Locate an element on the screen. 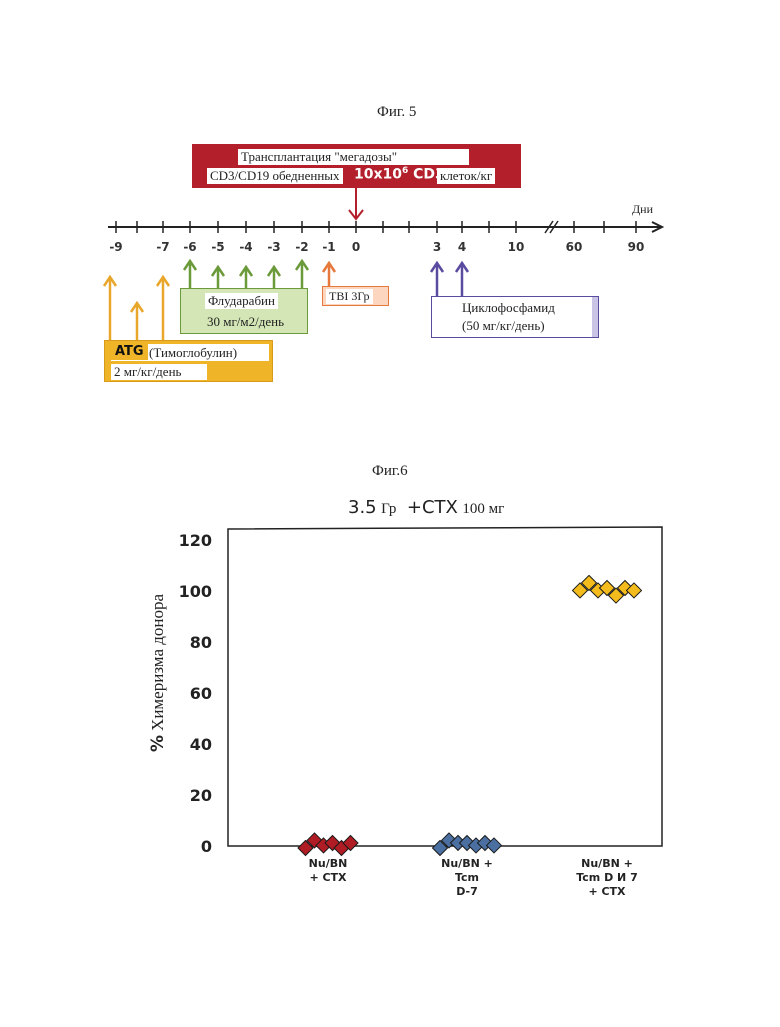  y-tick-label: 0 is located at coordinates (206, 846).